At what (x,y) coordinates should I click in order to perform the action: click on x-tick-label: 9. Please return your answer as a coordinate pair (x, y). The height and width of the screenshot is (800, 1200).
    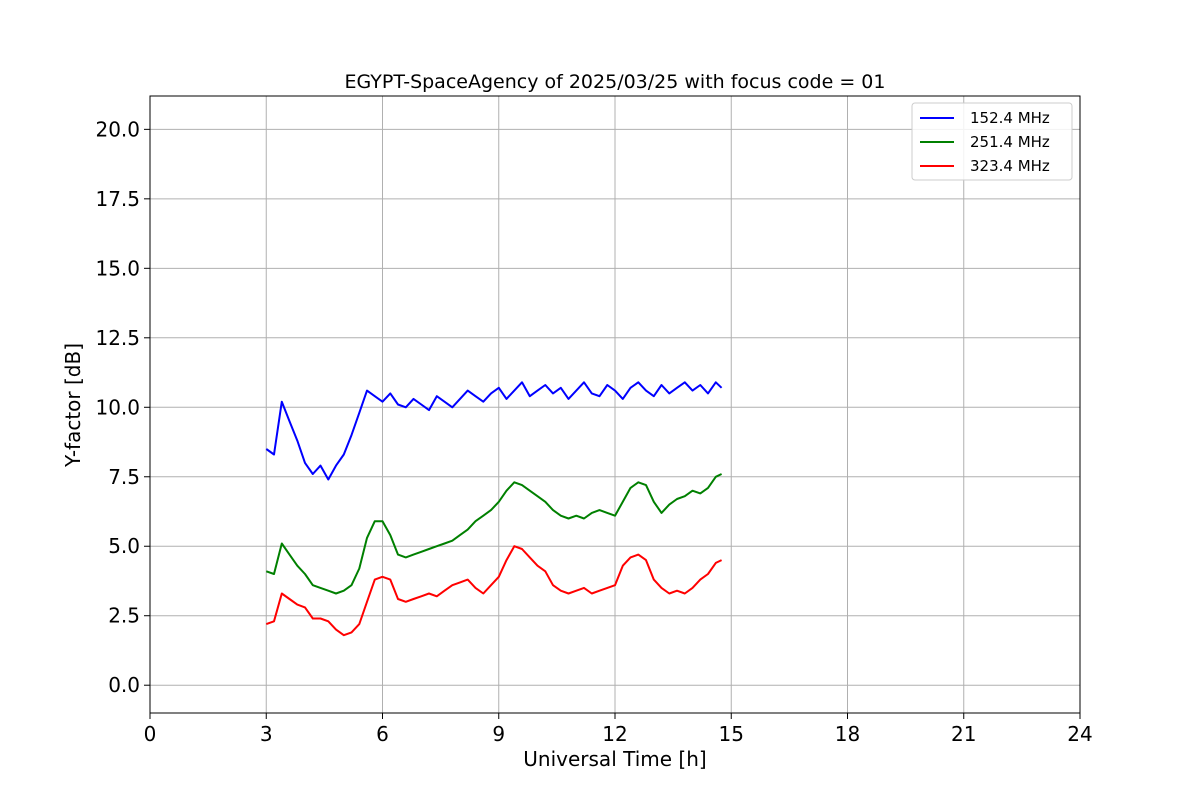
    Looking at the image, I should click on (498, 734).